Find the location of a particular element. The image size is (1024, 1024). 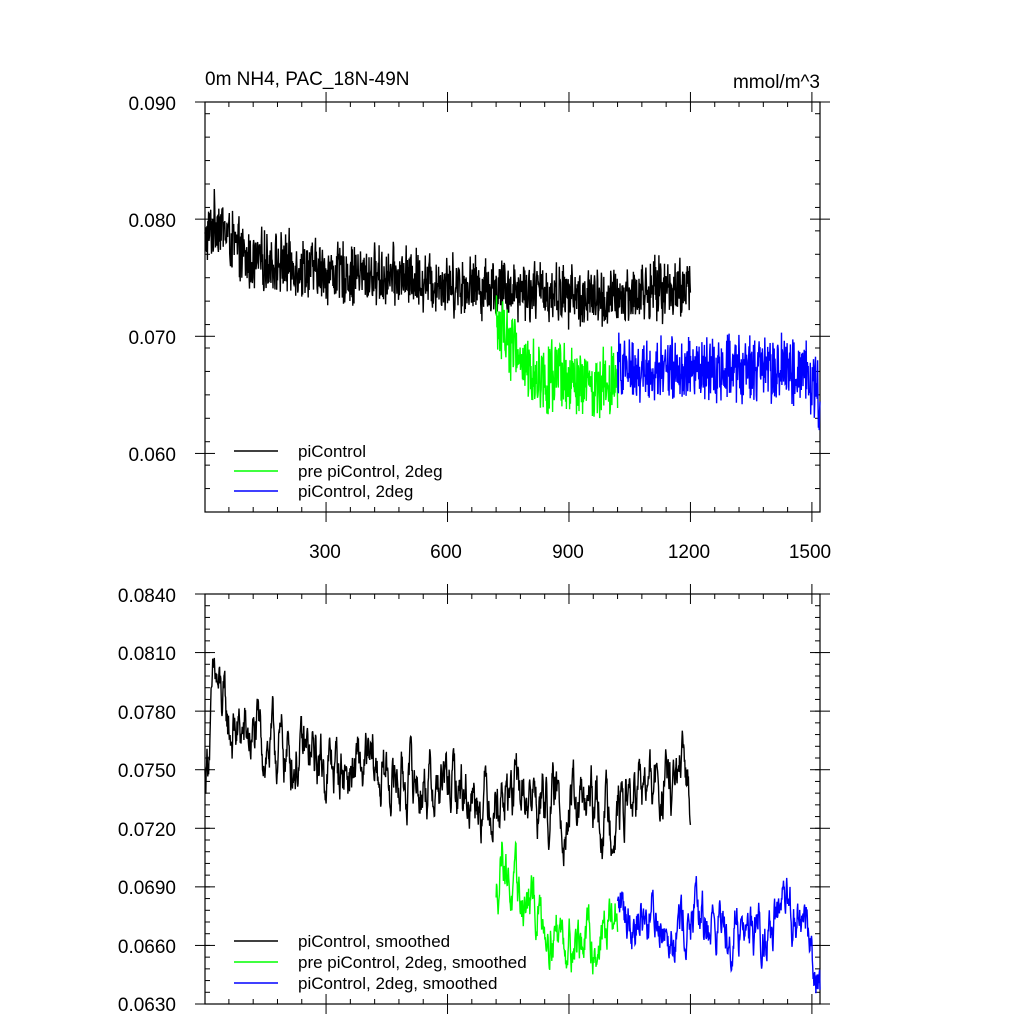

bottom-y-tick-label: 0.0780 is located at coordinates (147, 713).